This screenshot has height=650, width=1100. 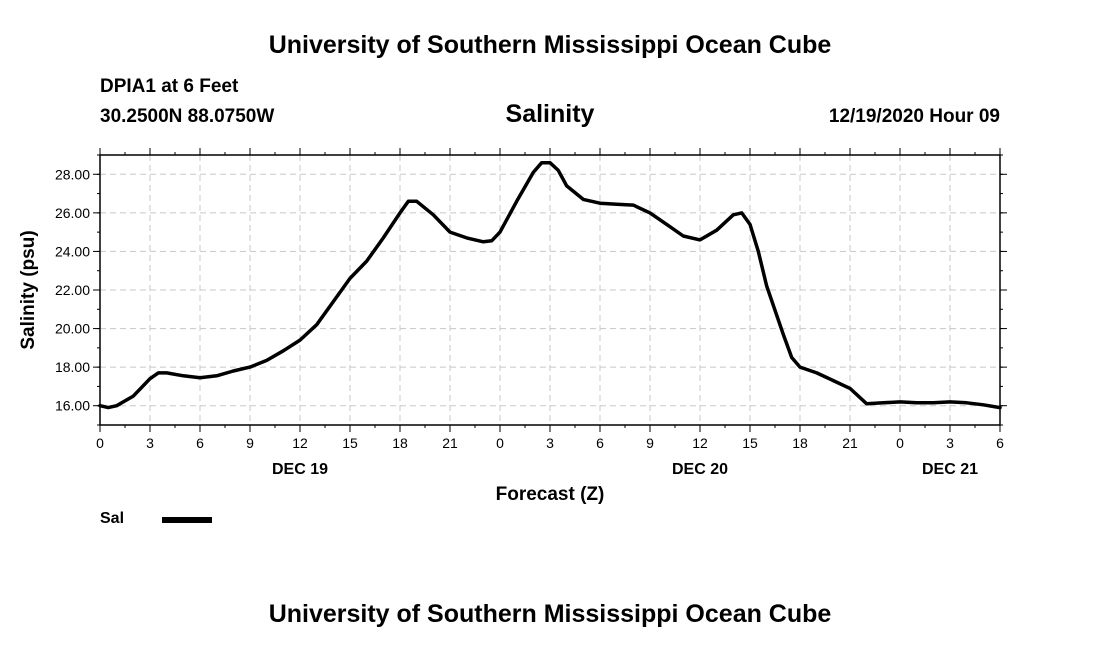 What do you see at coordinates (72, 213) in the screenshot?
I see `y-tick-label: 26.00` at bounding box center [72, 213].